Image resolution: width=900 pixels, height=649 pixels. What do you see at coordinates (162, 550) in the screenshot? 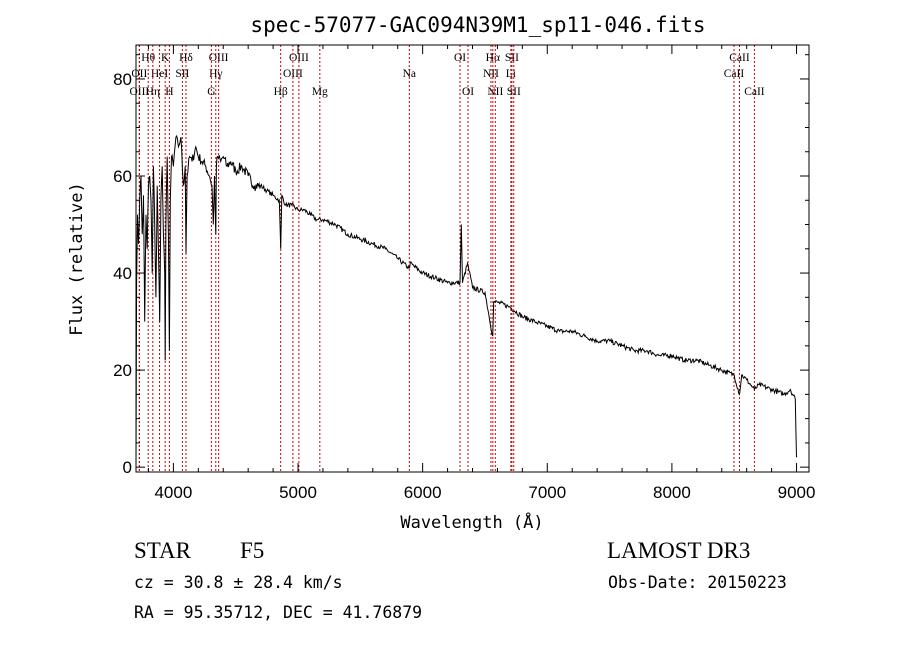
I see `object-type: STAR` at bounding box center [162, 550].